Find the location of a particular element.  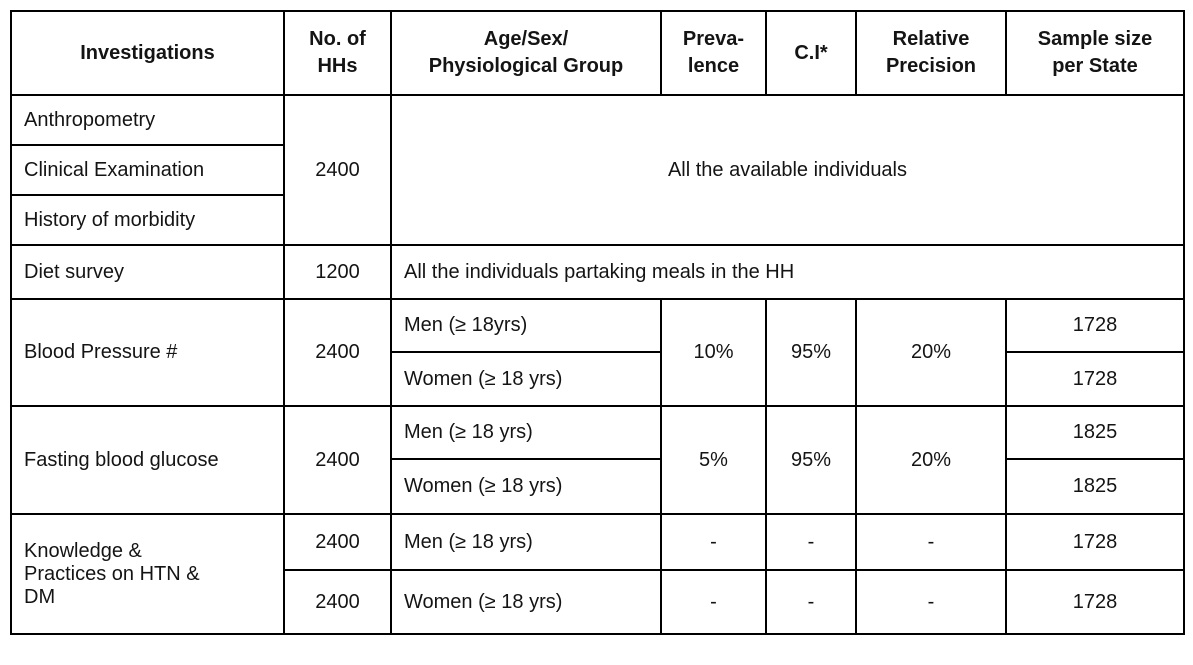

cell-fasting-blood-glucose: Fasting blood glucose is located at coordinates (147, 460).